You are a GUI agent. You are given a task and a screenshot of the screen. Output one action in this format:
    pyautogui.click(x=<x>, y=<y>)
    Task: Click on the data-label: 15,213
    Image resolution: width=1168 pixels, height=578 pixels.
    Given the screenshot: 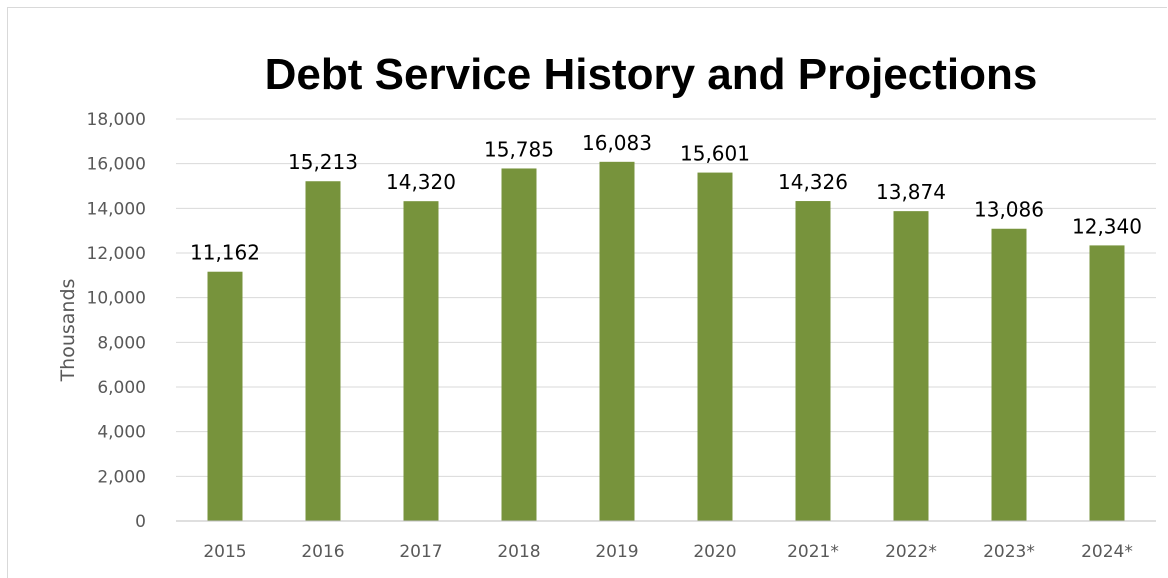 What is the action you would take?
    pyautogui.click(x=323, y=162)
    